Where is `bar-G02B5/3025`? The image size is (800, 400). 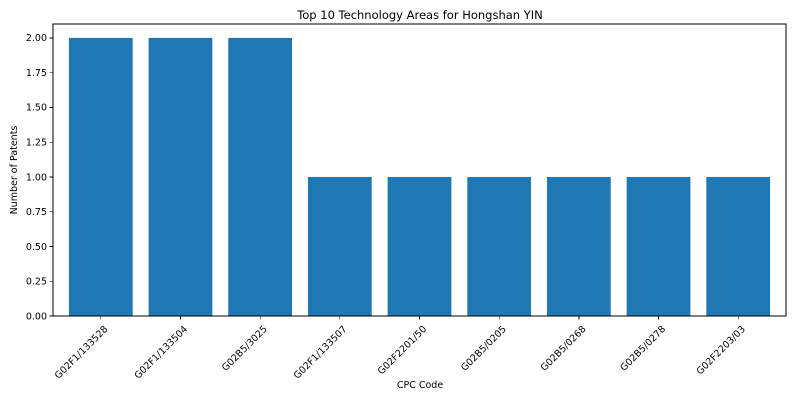
bar-G02B5/3025 is located at coordinates (260, 177).